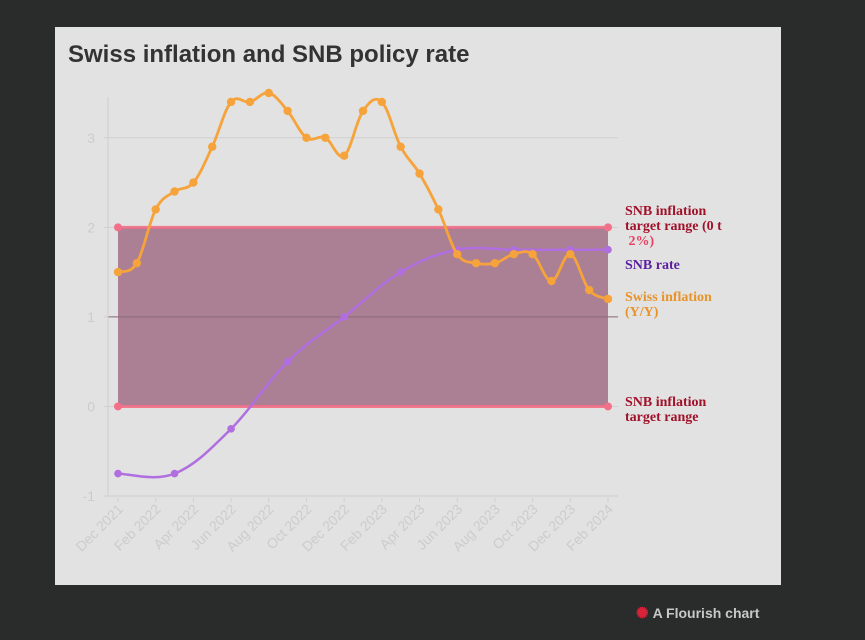 The image size is (865, 640). I want to click on y-tick-label: 2, so click(91, 227).